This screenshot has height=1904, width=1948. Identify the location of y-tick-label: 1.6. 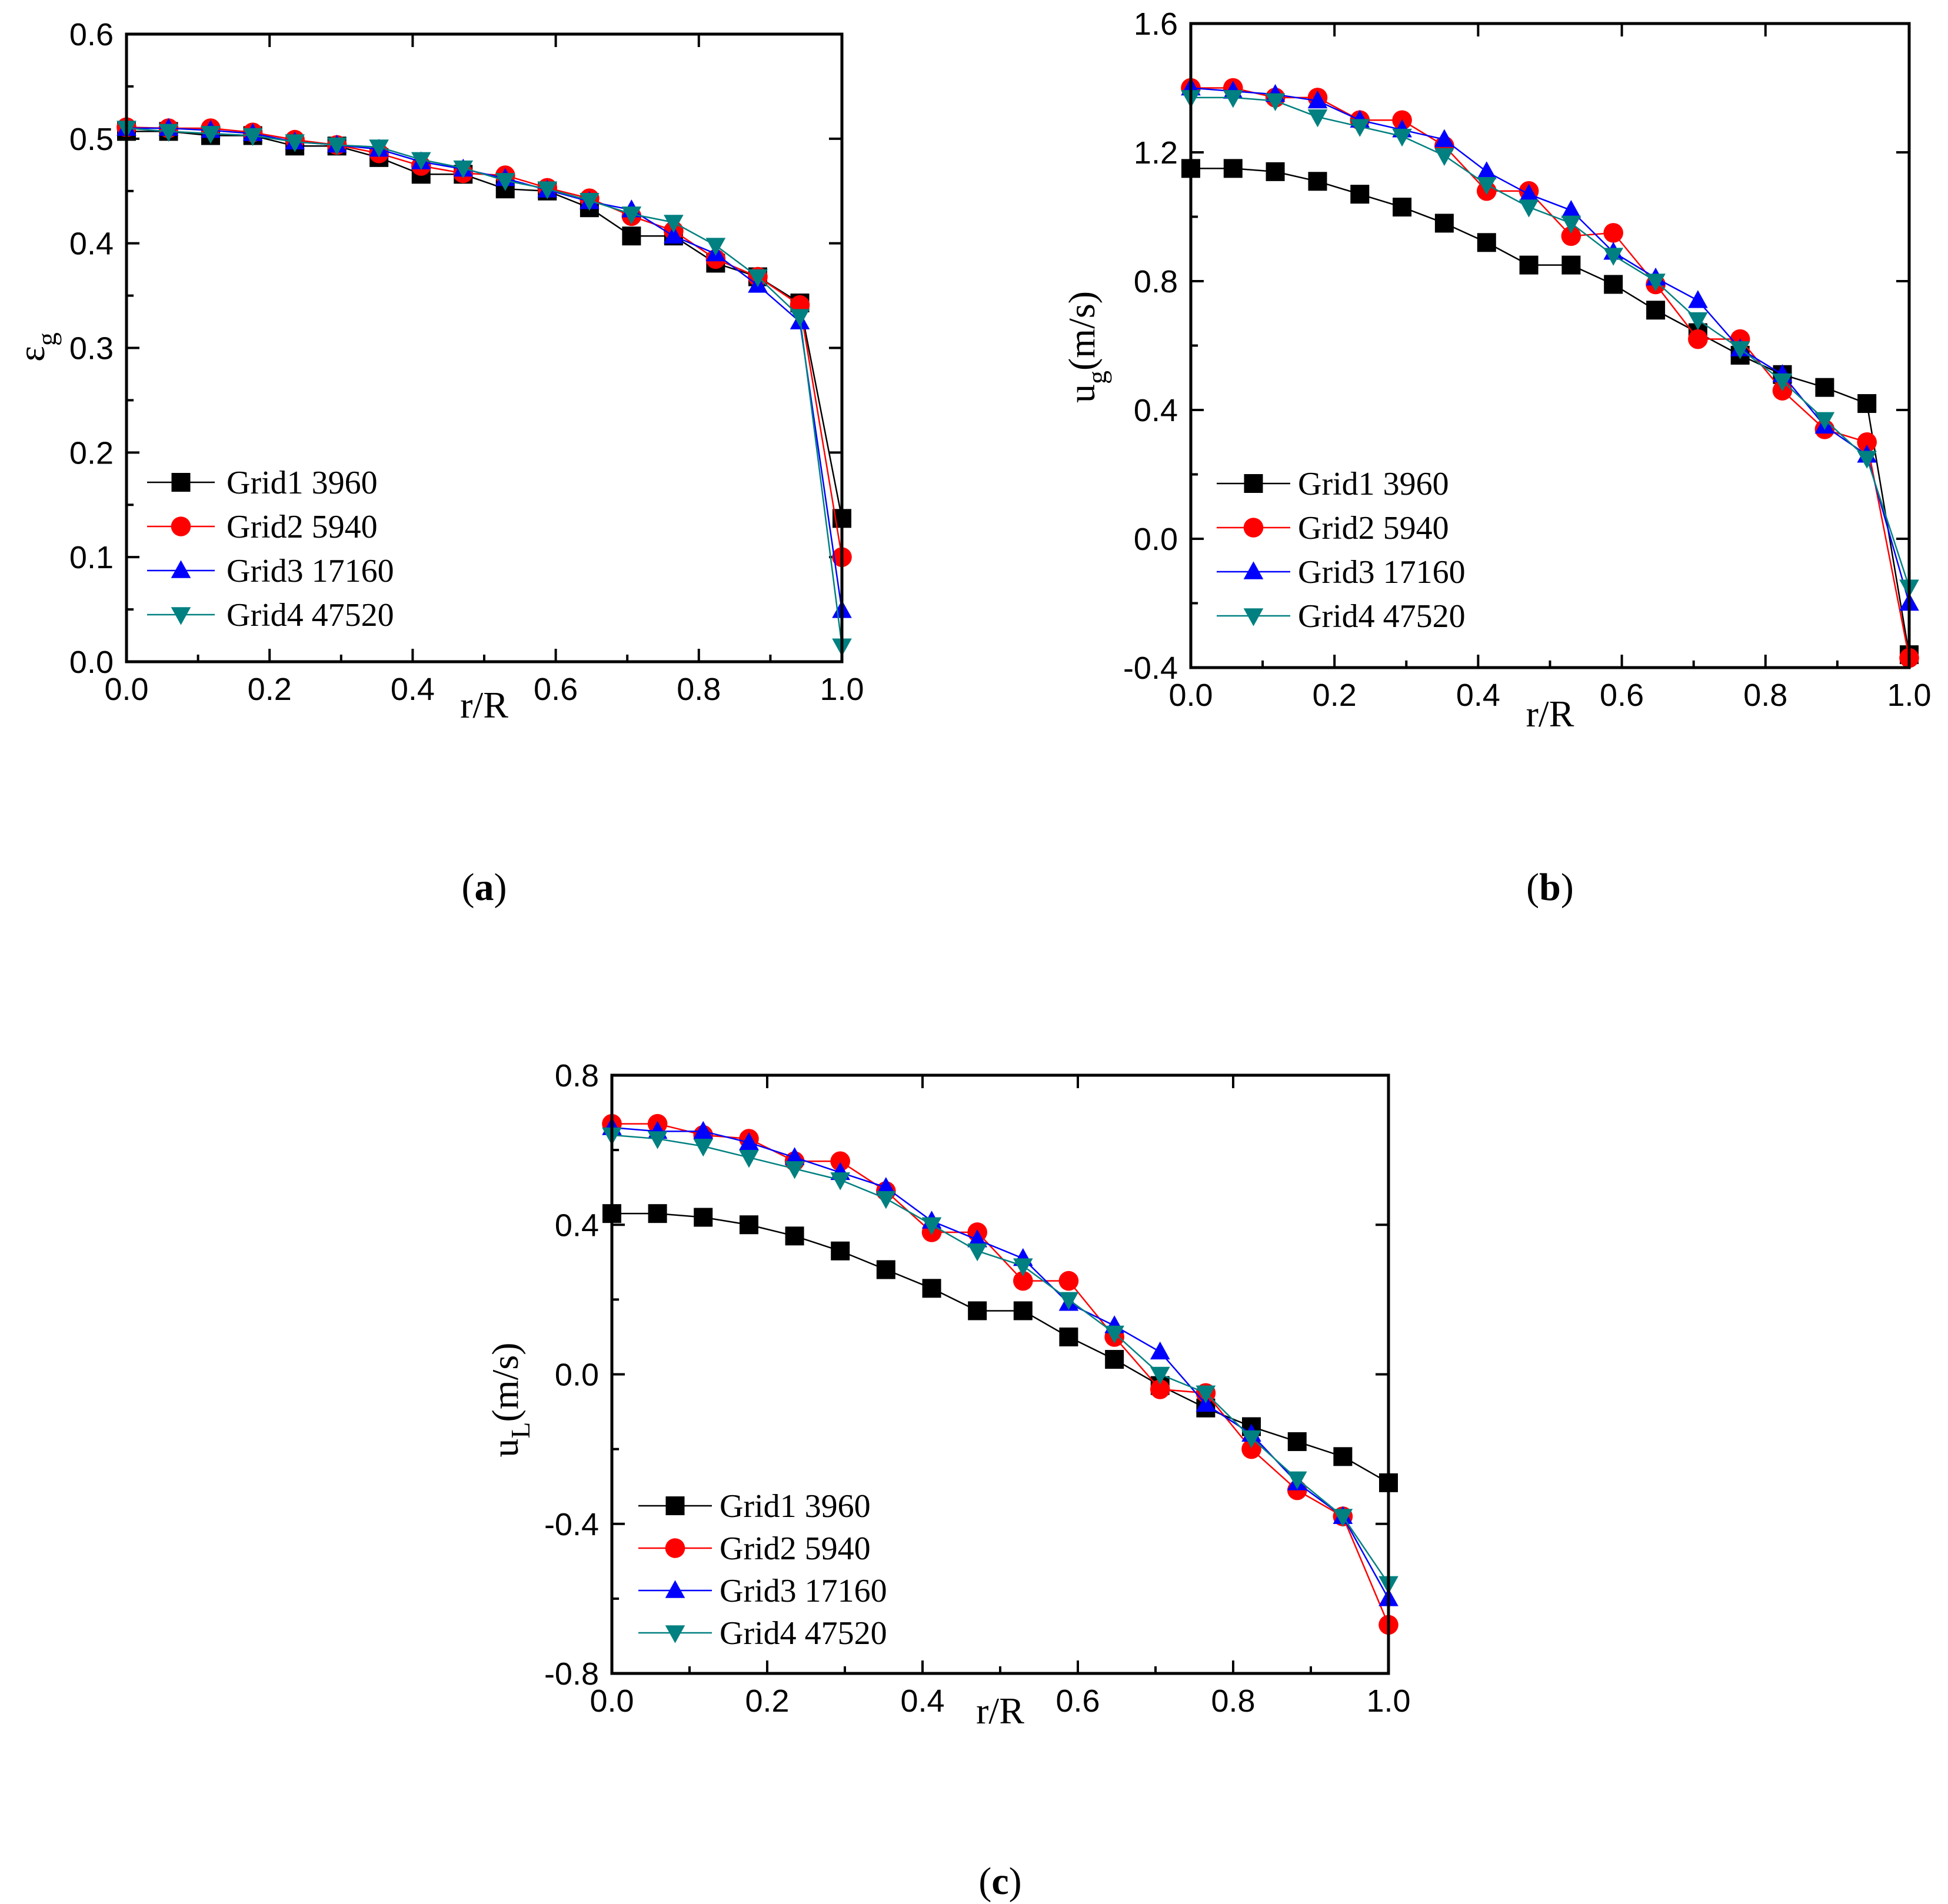
(1156, 24).